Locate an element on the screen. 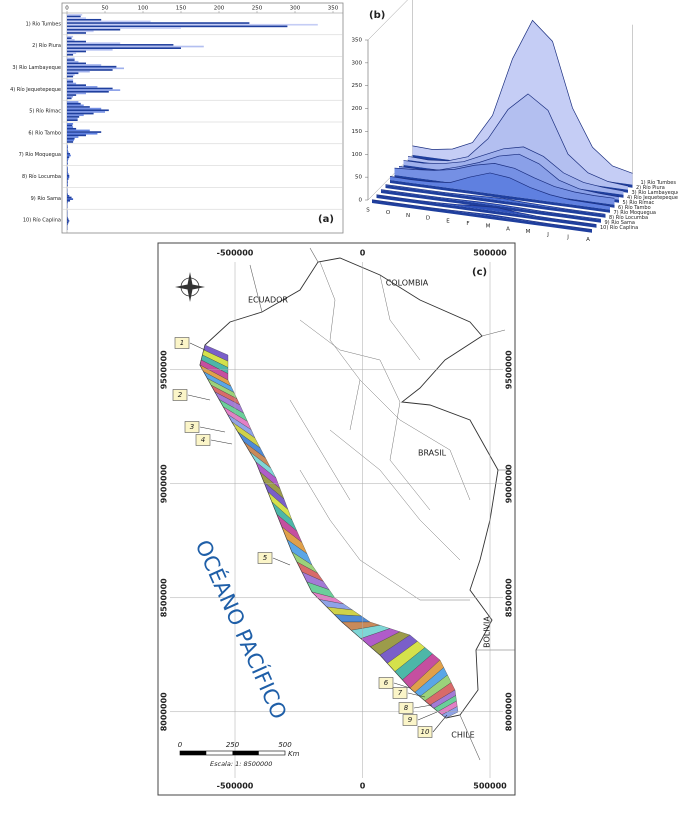  callout-label: 7 is located at coordinates (400, 693).